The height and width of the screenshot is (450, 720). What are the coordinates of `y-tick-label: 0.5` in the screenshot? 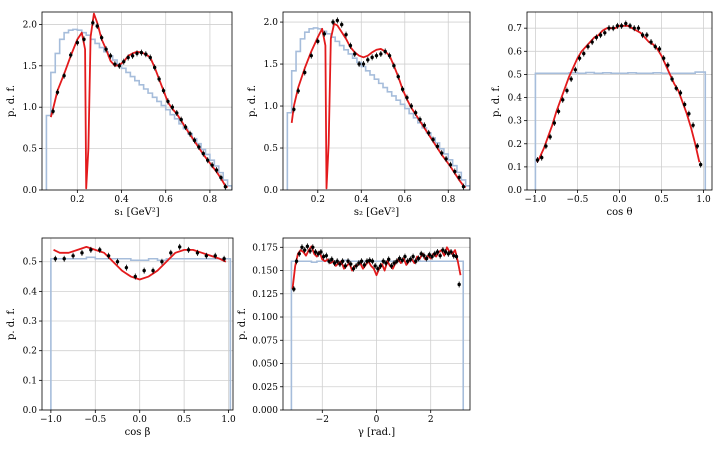 It's located at (271, 149).